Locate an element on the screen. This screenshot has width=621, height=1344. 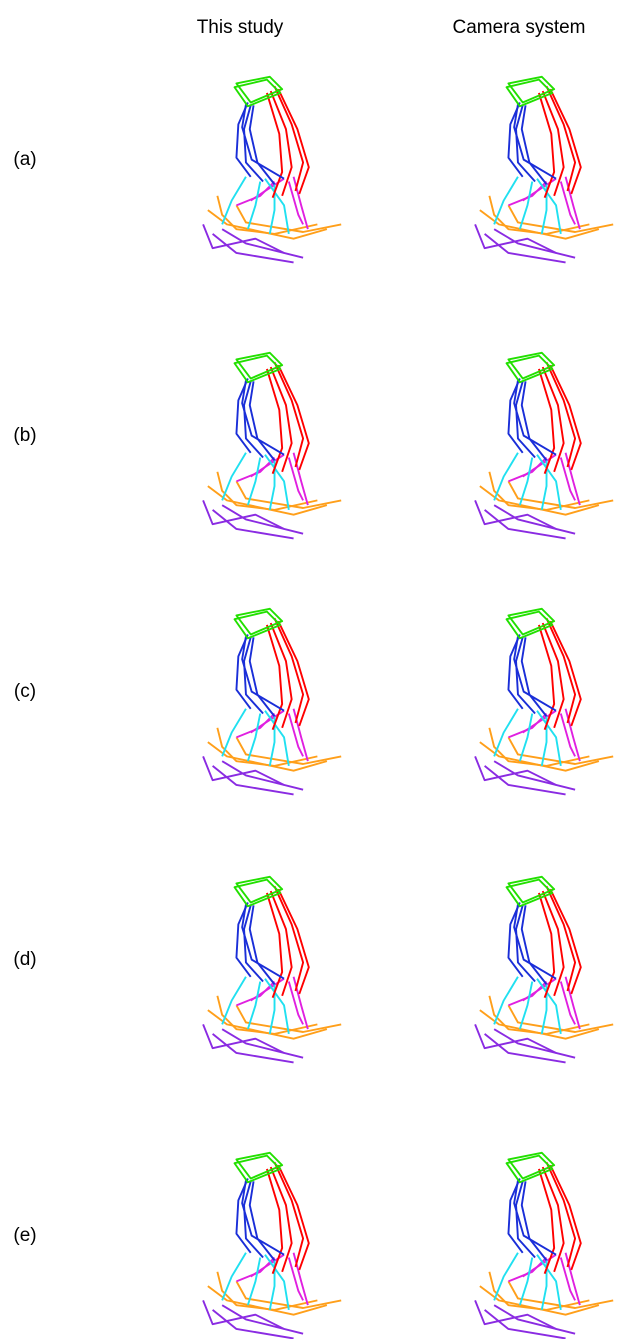
column-header: This study is located at coordinates (240, 27).